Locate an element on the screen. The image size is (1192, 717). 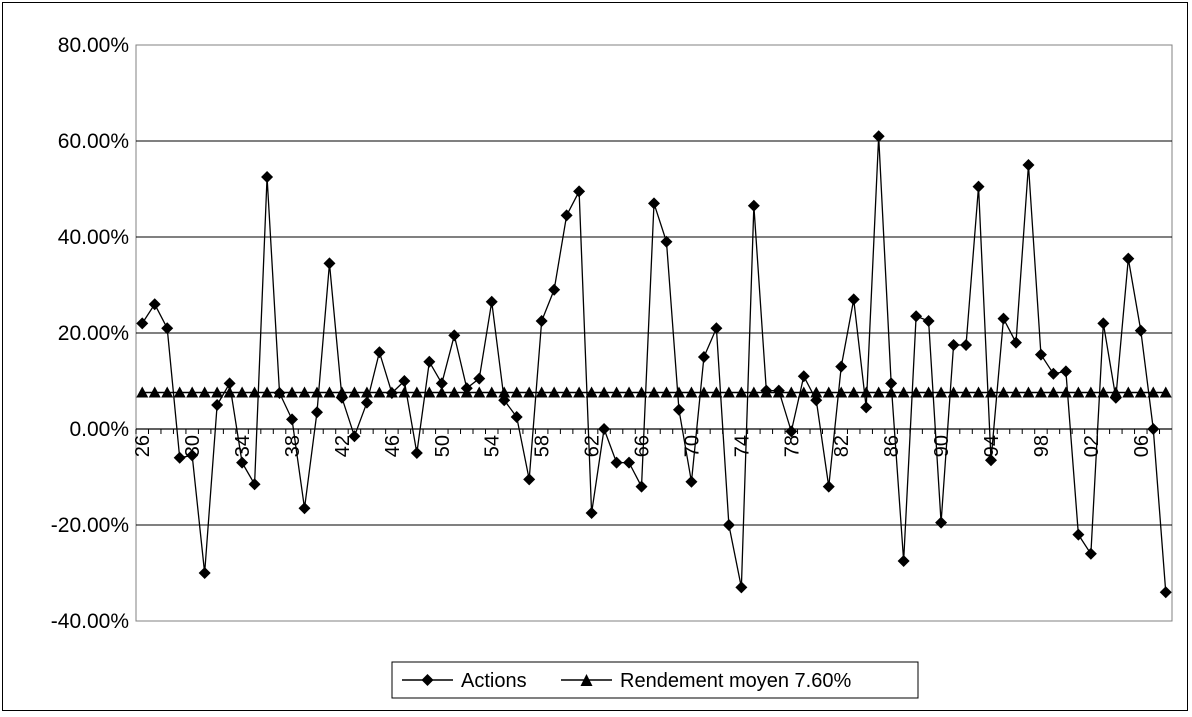
x-tick-label: 38 is located at coordinates (293, 446).